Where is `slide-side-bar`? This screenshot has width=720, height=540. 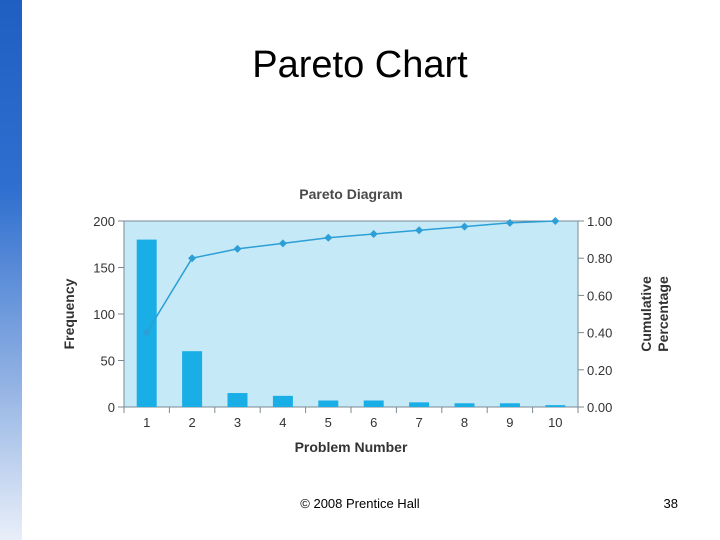 slide-side-bar is located at coordinates (11, 270).